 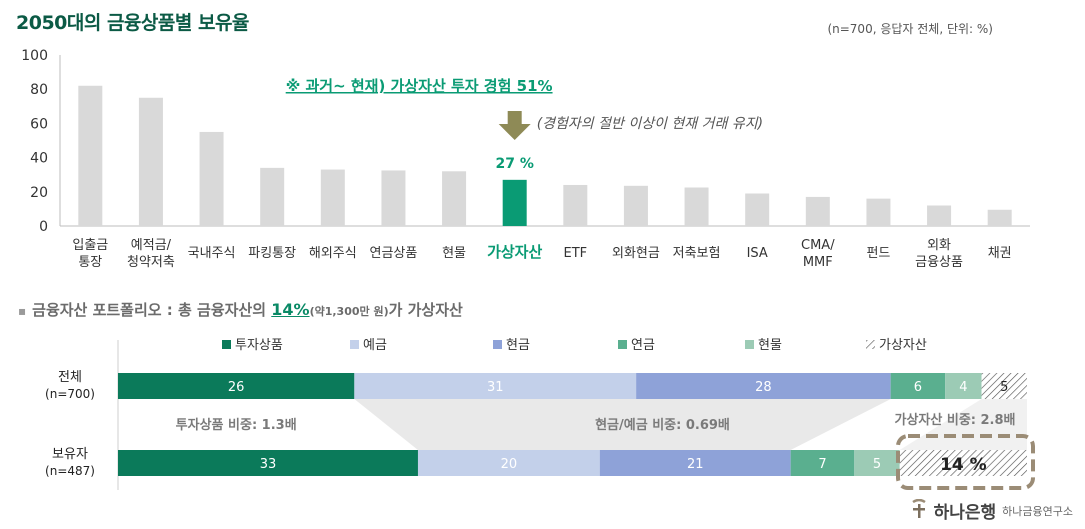 What do you see at coordinates (514, 125) in the screenshot?
I see `down-arrow-icon` at bounding box center [514, 125].